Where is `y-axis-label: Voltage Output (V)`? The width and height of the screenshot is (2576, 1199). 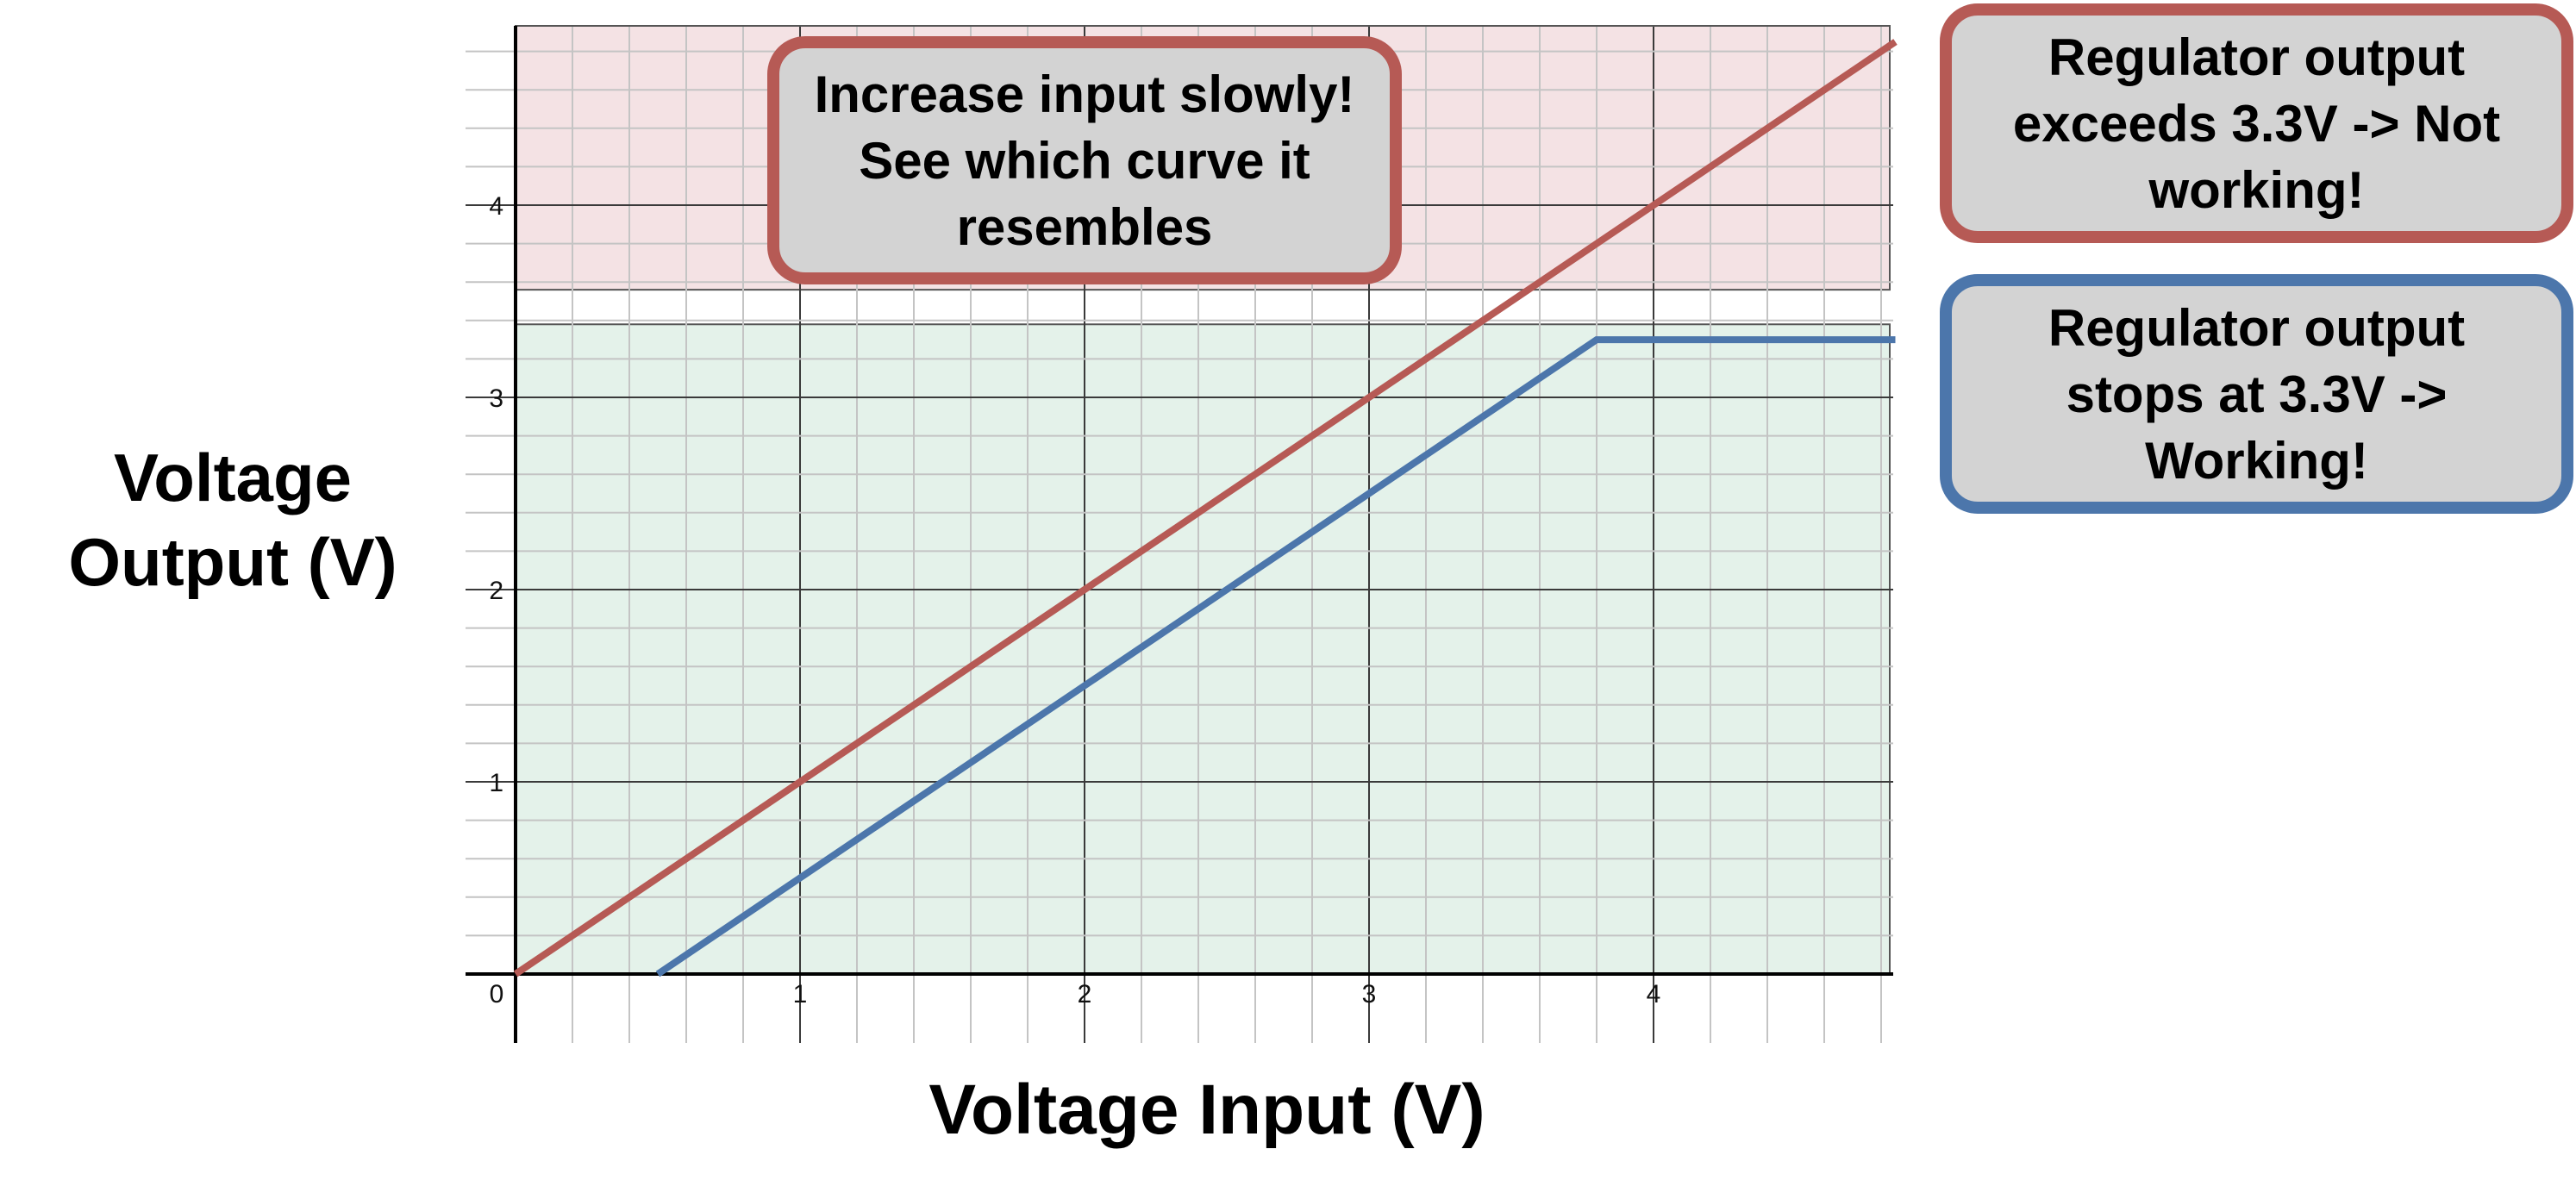
y-axis-label: Voltage Output (V) is located at coordinates (232, 520).